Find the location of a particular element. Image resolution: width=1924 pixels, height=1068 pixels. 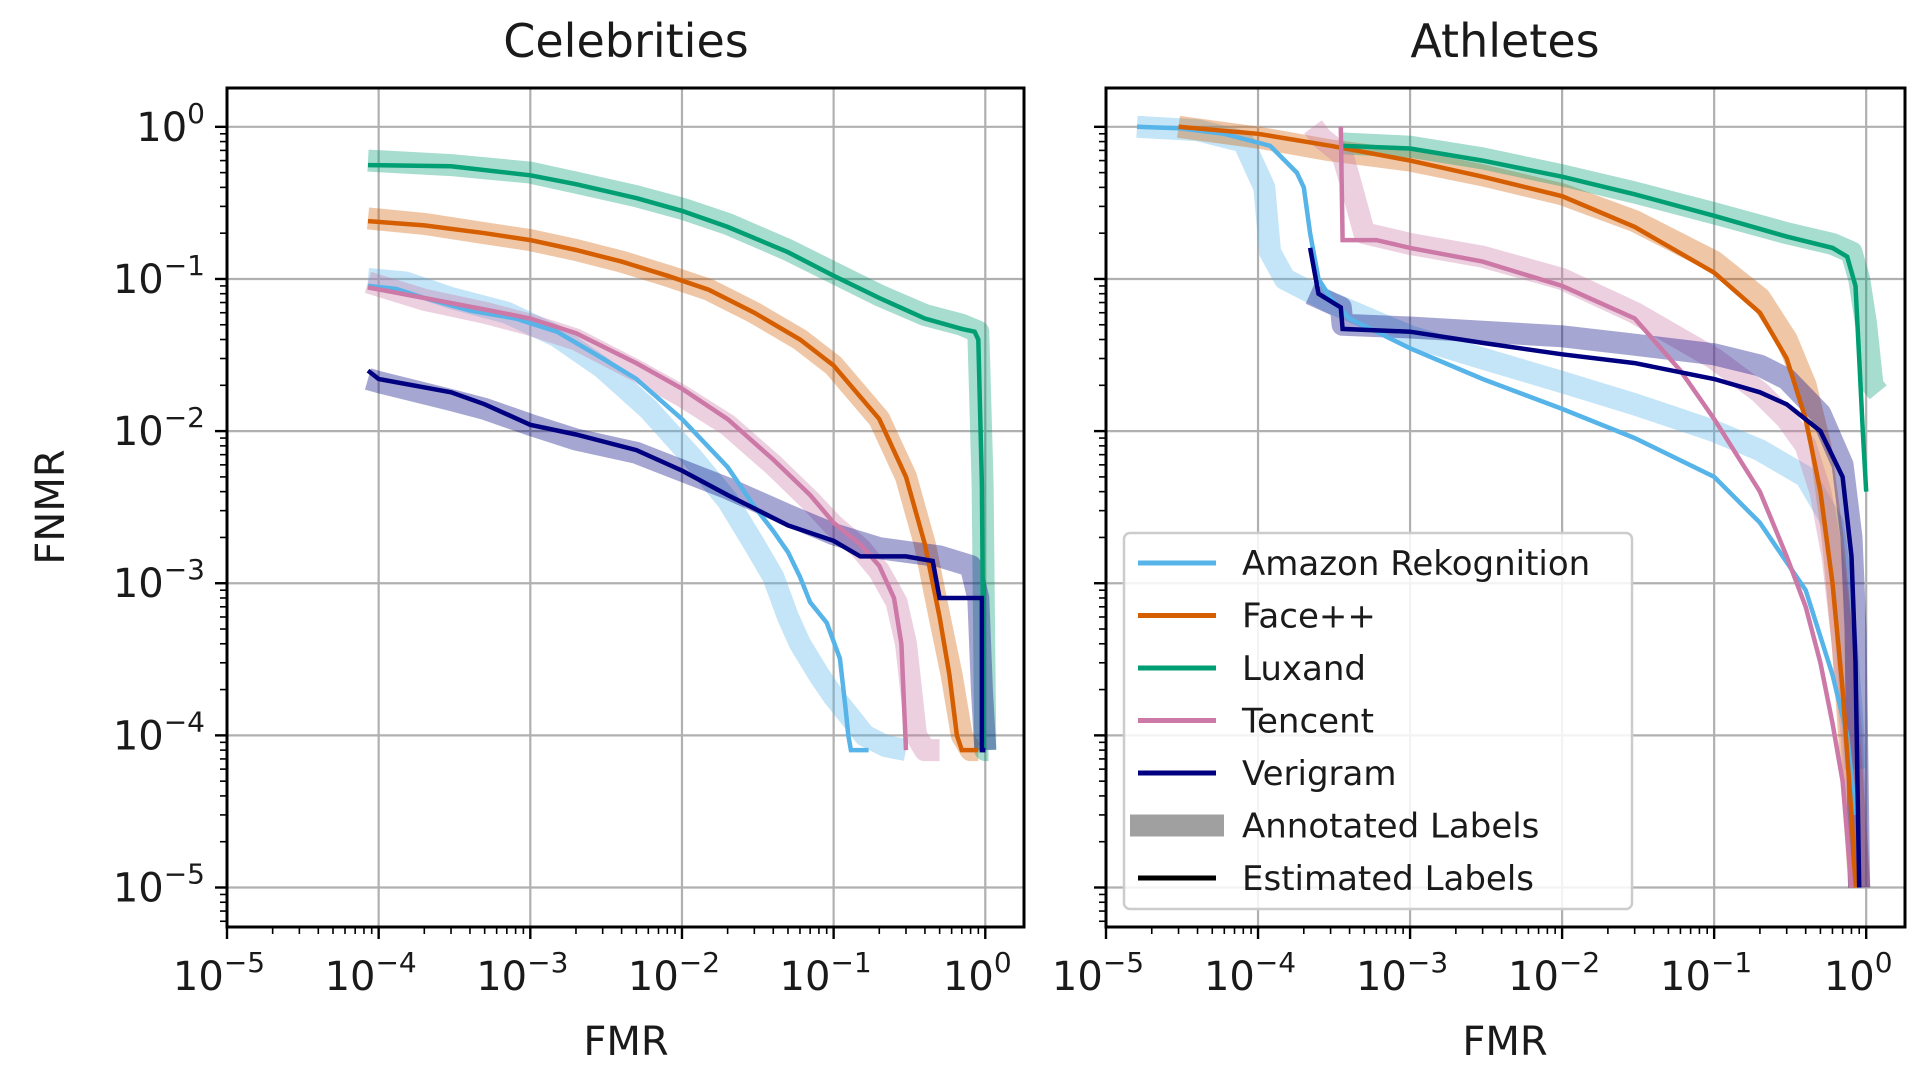

legend-entry-estimated: Estimated Labels is located at coordinates (1336, 879).